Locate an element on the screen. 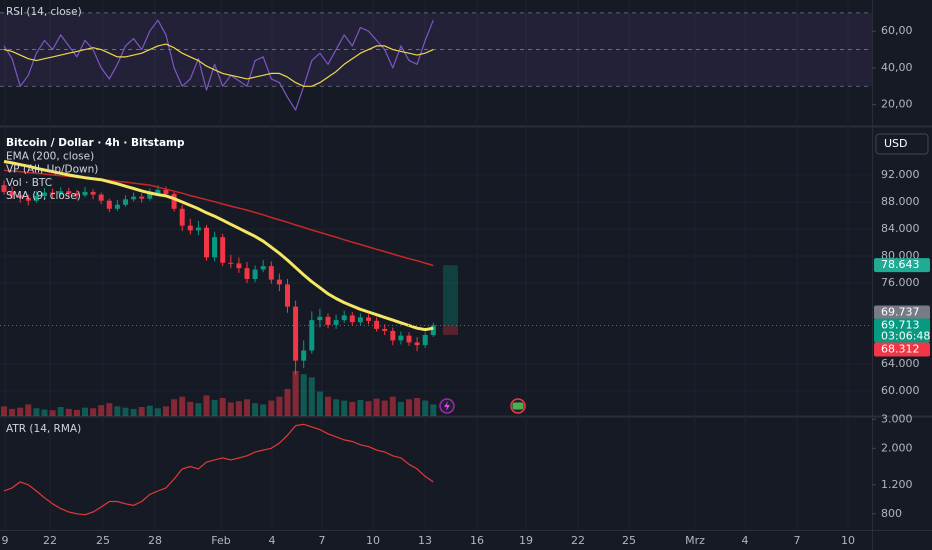 This screenshot has height=550, width=932. earnings-icon-glyph is located at coordinates (518, 406).